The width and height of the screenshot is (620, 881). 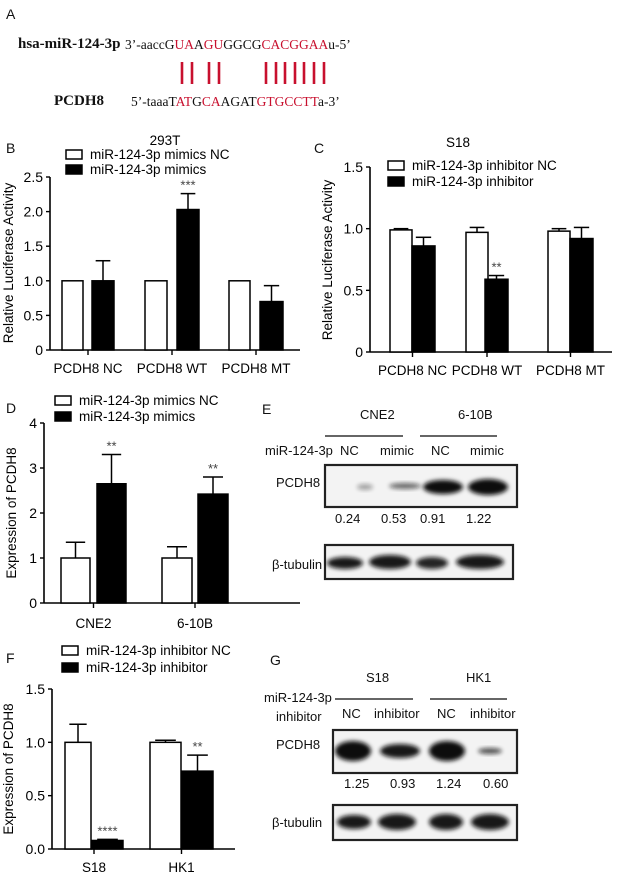 I want to click on significance-stars: ***, so click(x=187, y=185).